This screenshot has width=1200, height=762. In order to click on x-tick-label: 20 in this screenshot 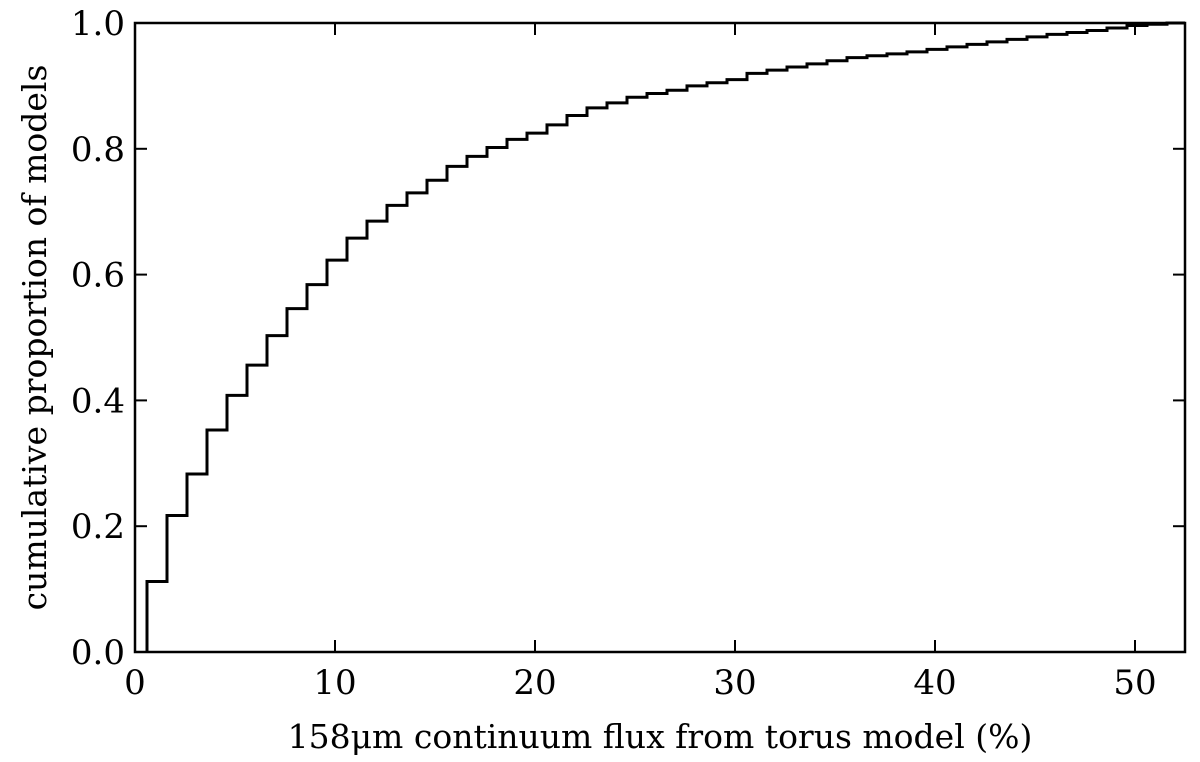, I will do `click(534, 683)`.